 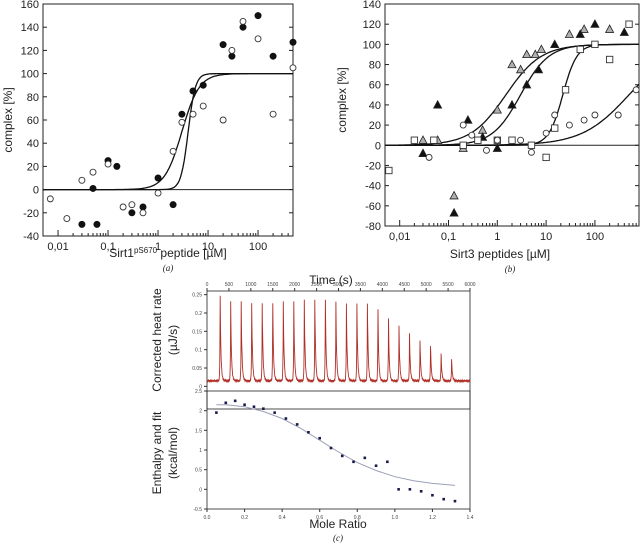 I want to click on panel-c-time-tick-label: 1000, so click(x=250, y=285).